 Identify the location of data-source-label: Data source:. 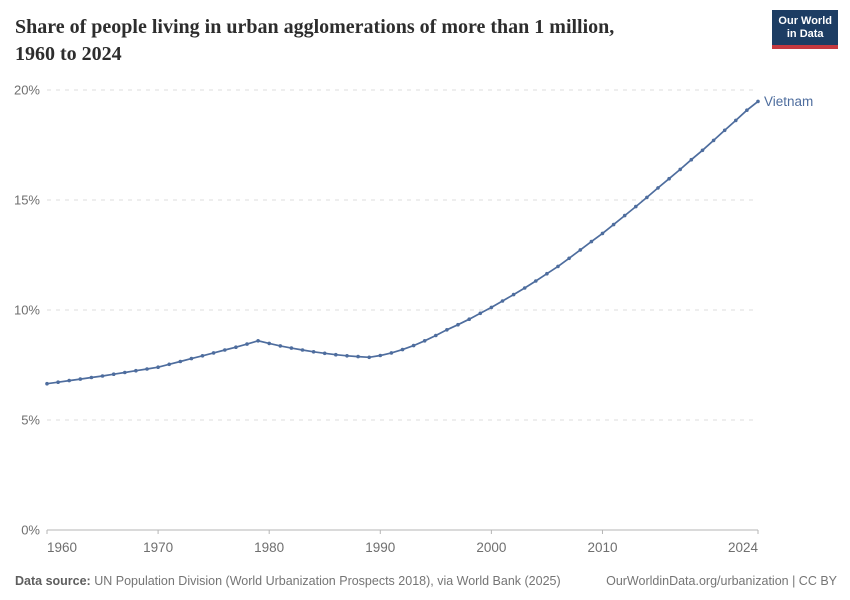
(53, 581).